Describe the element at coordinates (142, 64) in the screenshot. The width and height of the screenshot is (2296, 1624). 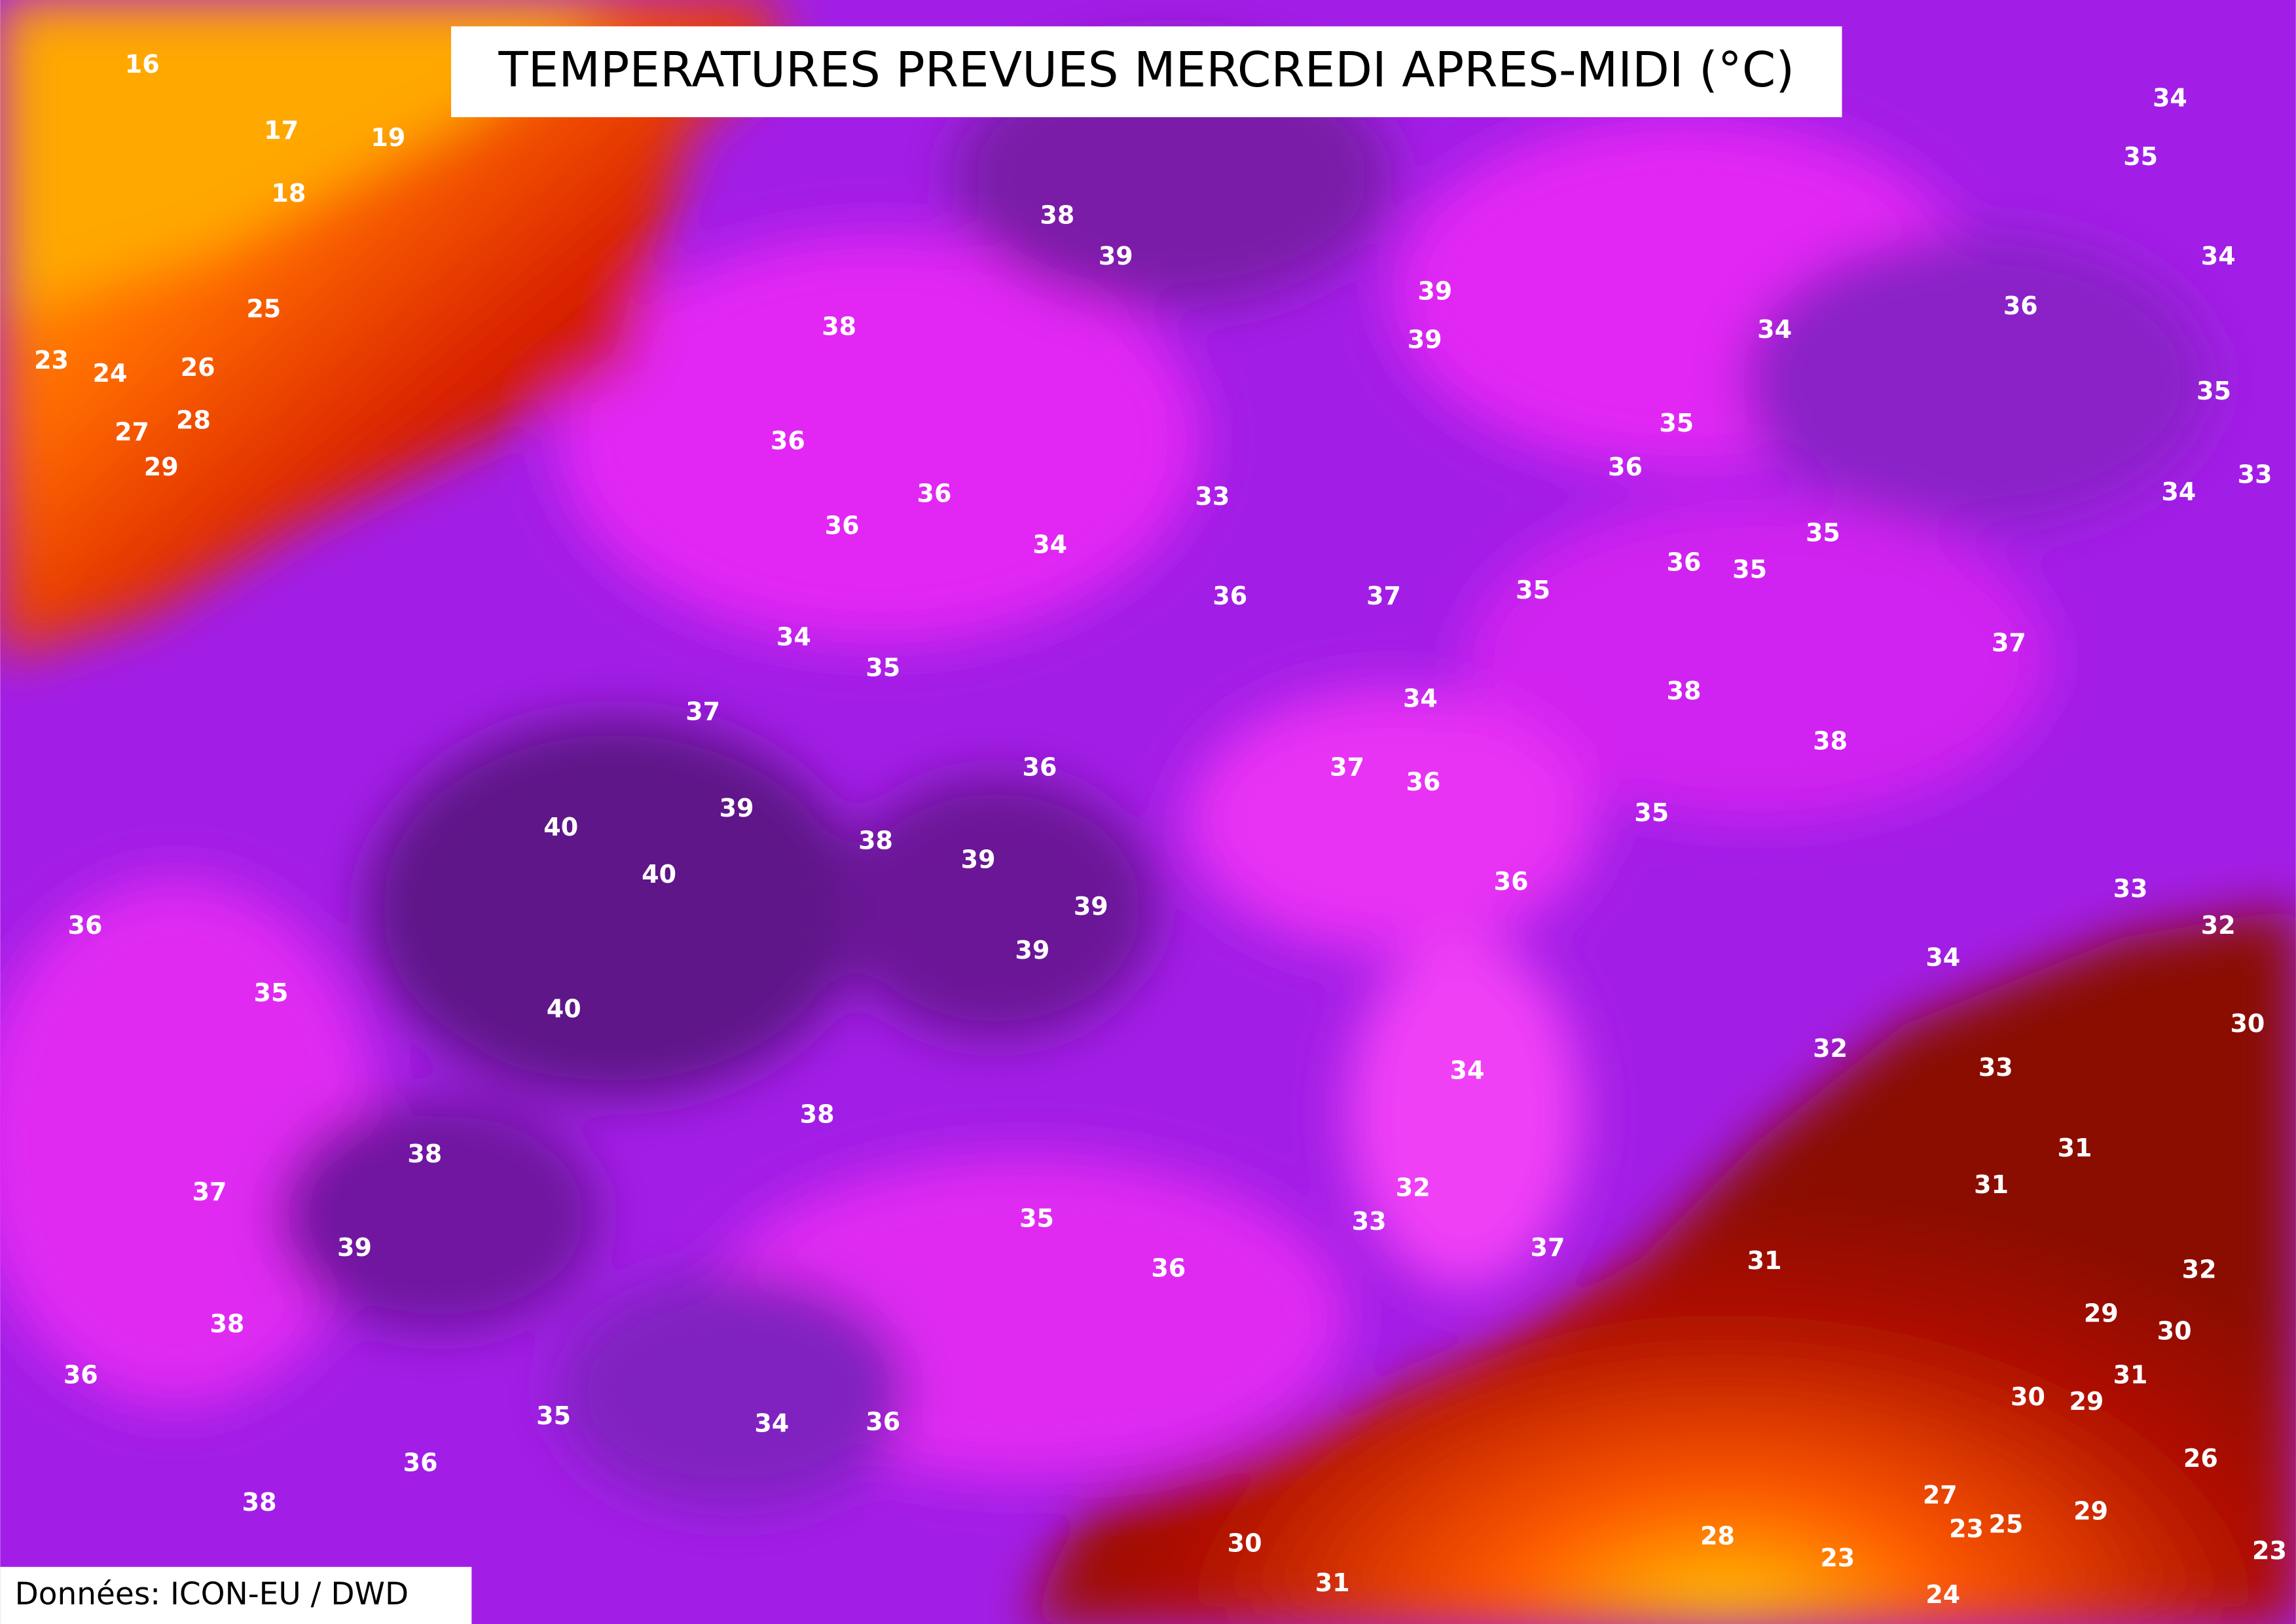
I see `contour-label: 16` at that location.